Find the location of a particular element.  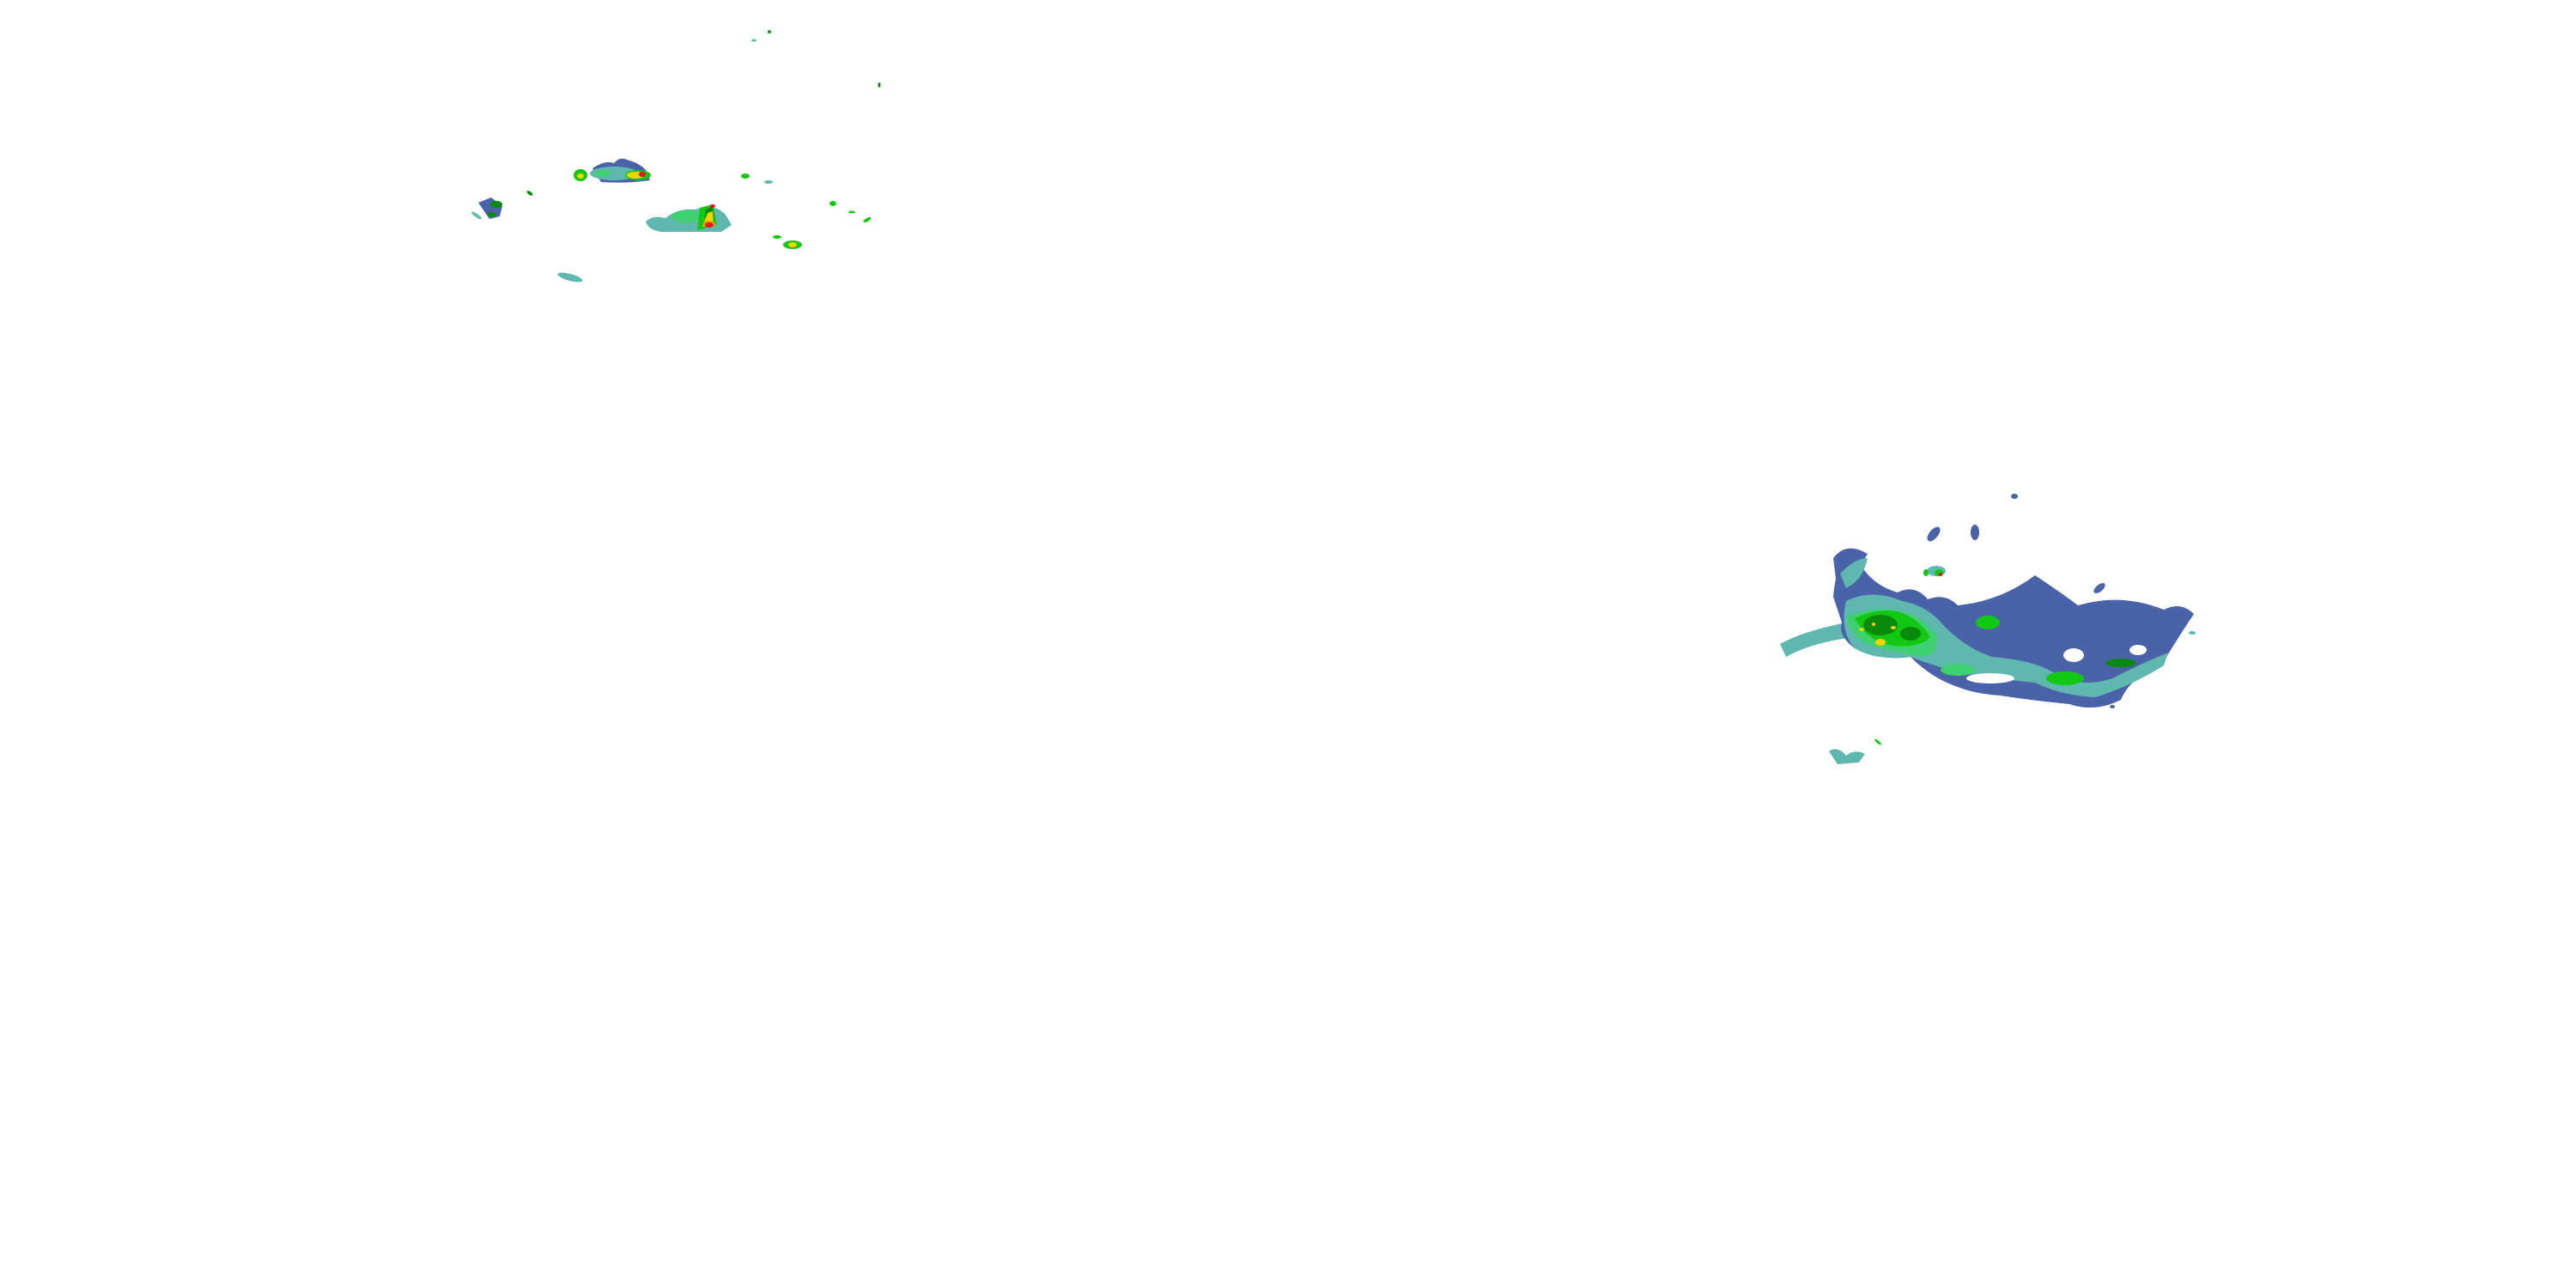

precip-cluster-east is located at coordinates (1988, 629).